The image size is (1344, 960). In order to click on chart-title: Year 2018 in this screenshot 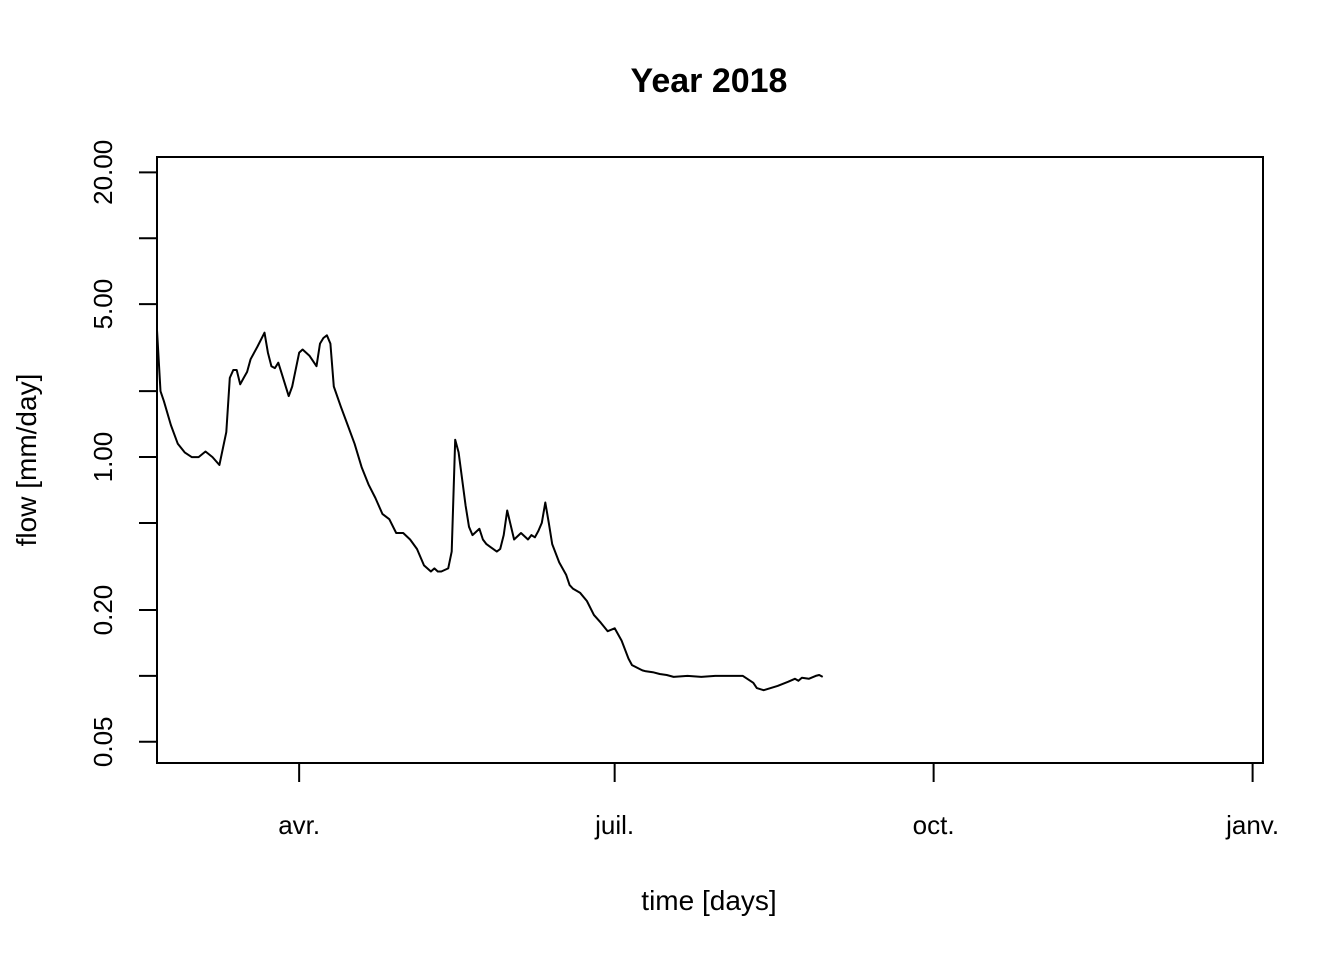, I will do `click(709, 81)`.